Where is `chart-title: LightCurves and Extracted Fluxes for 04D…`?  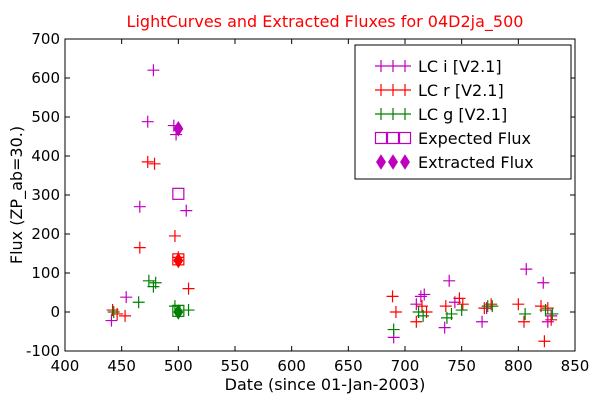
chart-title: LightCurves and Extracted Fluxes for 04D… is located at coordinates (325, 22).